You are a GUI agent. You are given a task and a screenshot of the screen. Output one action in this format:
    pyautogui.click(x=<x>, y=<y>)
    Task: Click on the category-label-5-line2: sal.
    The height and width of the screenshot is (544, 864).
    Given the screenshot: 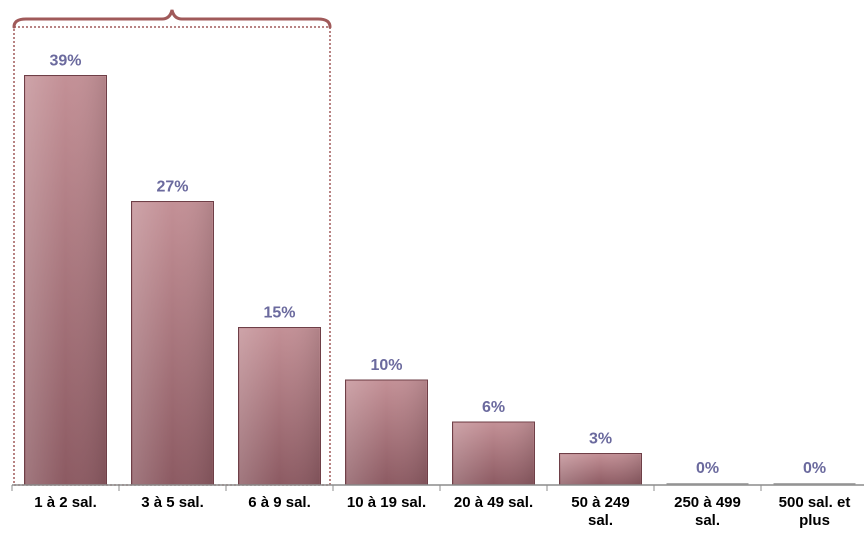 What is the action you would take?
    pyautogui.click(x=600, y=520)
    